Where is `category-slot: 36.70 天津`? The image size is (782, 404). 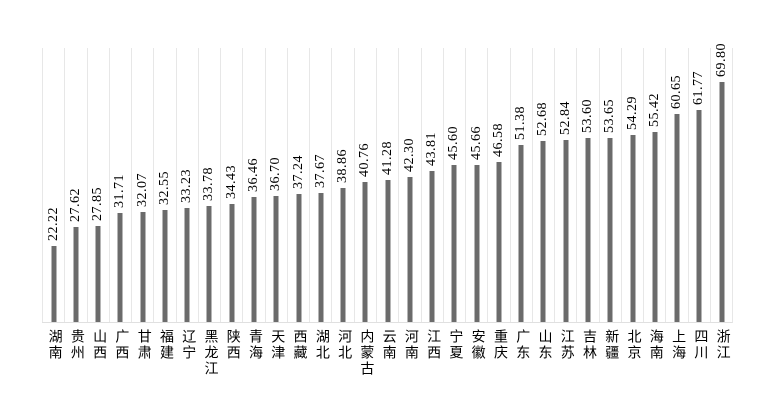
category-slot: 36.70 天津 is located at coordinates (275, 204).